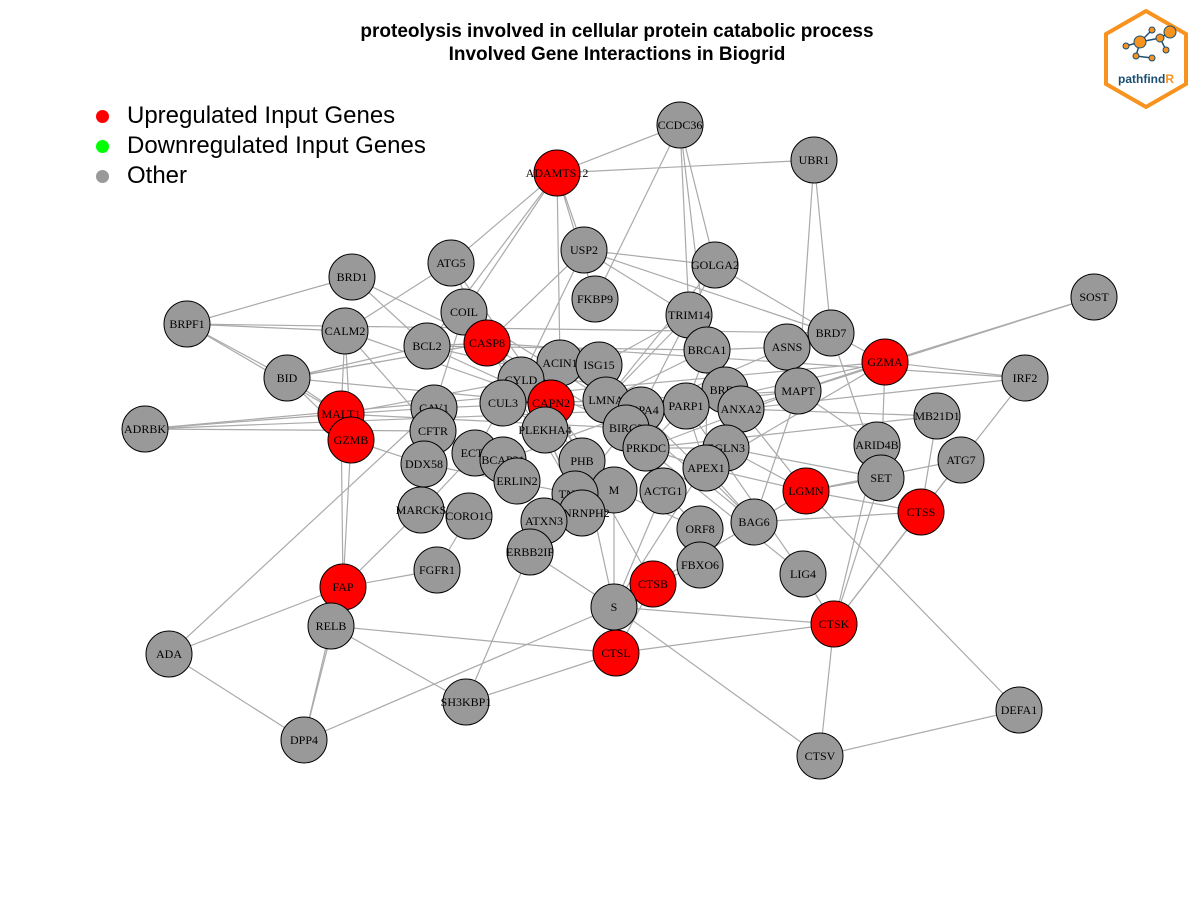 The width and height of the screenshot is (1200, 900). What do you see at coordinates (187, 324) in the screenshot?
I see `node-BRPF1: BRPF1` at bounding box center [187, 324].